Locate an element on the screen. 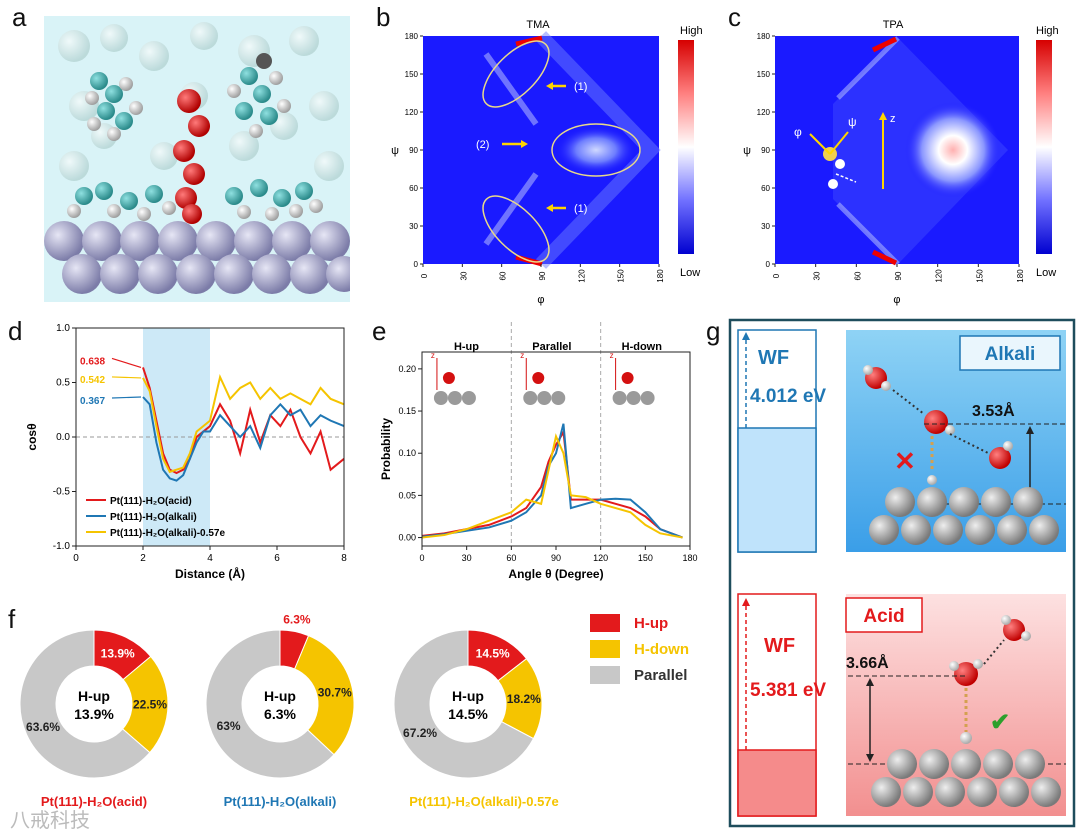 Image resolution: width=1080 pixels, height=833 pixels. donut-slice-label: 6.3% is located at coordinates (297, 620).